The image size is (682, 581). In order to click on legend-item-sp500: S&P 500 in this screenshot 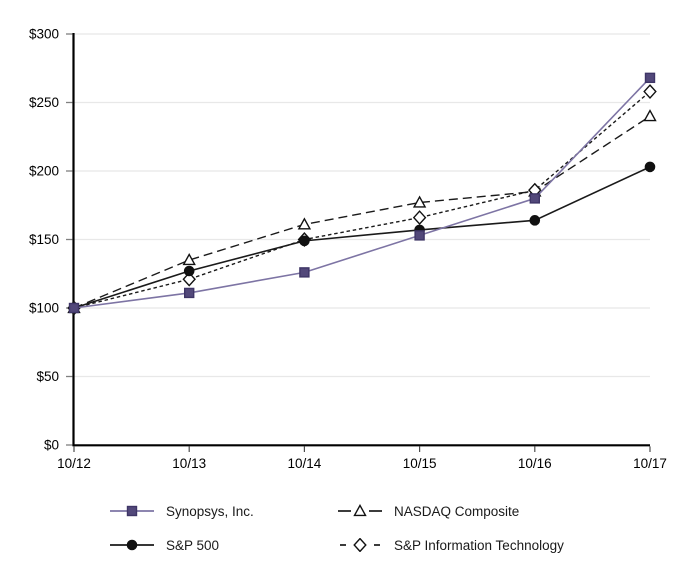, I will do `click(164, 545)`.